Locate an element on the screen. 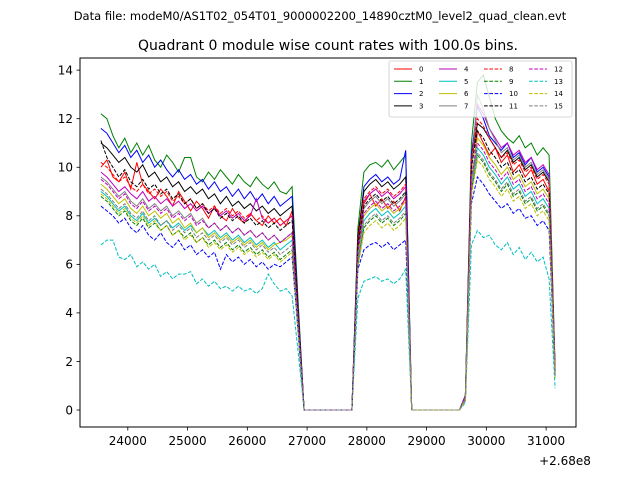  legend-label-3: 3 is located at coordinates (421, 106).